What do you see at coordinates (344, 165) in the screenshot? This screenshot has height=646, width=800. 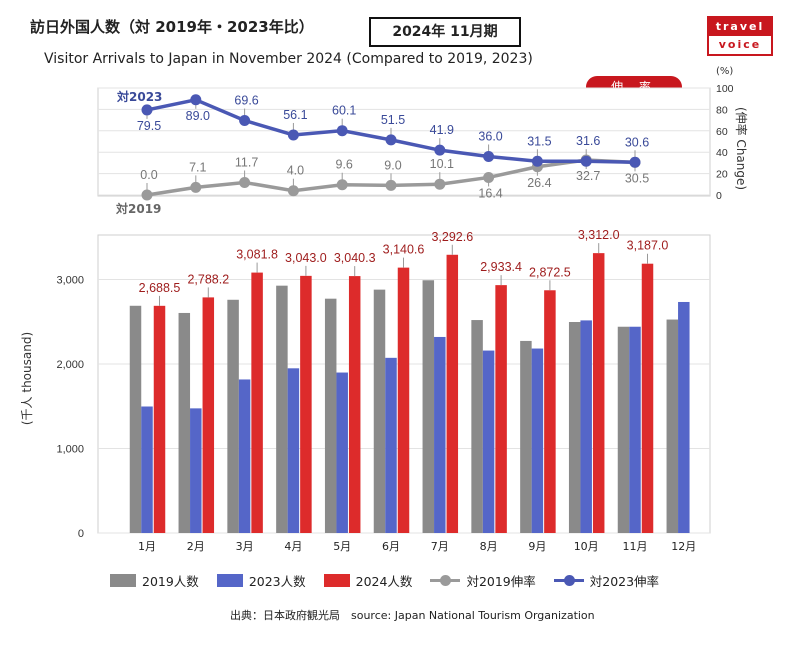 I see `data-label-vs2019: 9.6` at bounding box center [344, 165].